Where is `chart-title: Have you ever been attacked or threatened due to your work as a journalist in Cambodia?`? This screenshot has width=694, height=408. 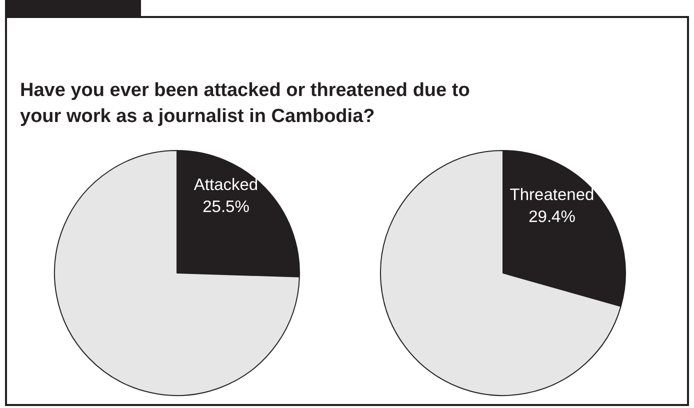
chart-title: Have you ever been attacked or threatened due to your work as a journalist in Cambodia? is located at coordinates (245, 104).